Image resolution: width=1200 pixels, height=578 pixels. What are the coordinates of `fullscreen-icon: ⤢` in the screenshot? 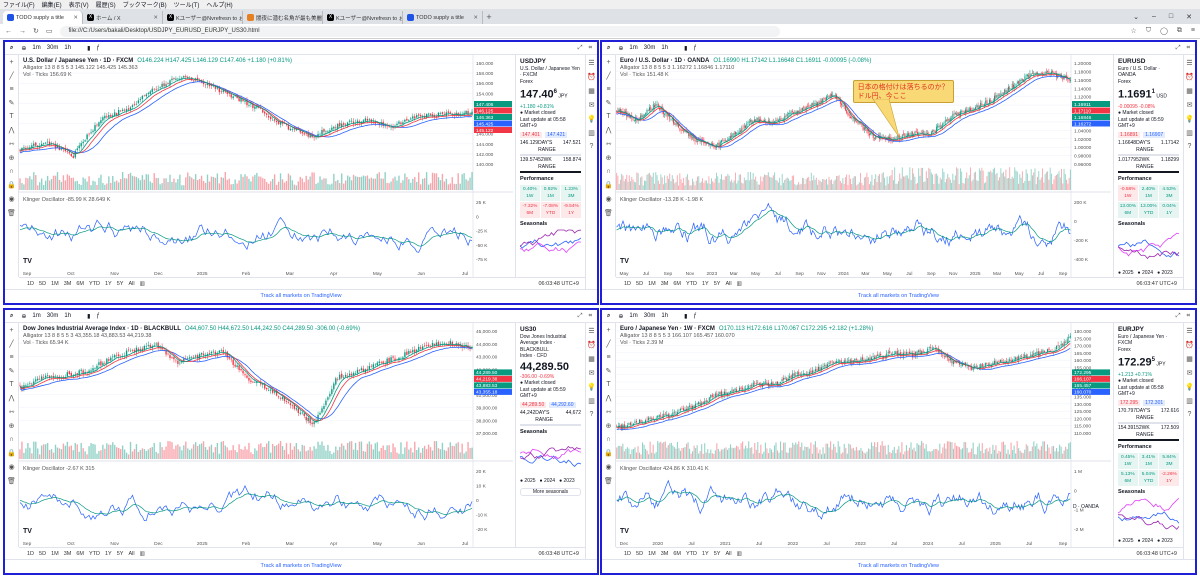 It's located at (1178, 47).